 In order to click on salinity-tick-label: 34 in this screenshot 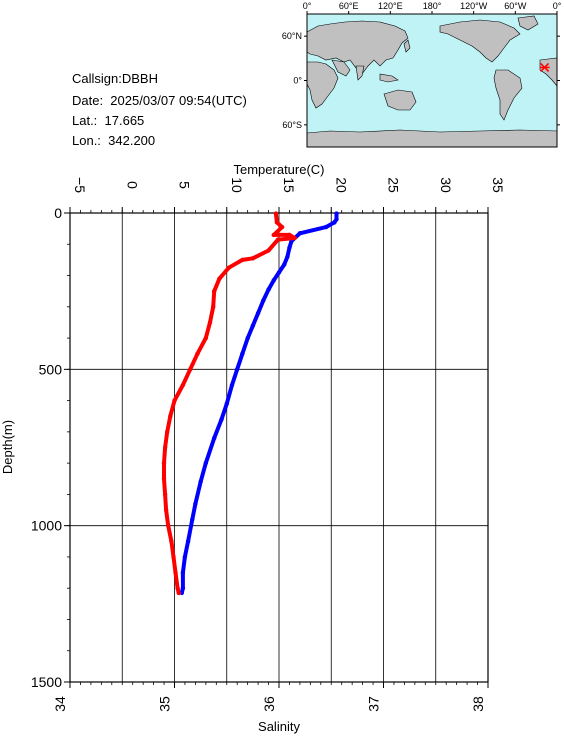, I will do `click(60, 704)`.